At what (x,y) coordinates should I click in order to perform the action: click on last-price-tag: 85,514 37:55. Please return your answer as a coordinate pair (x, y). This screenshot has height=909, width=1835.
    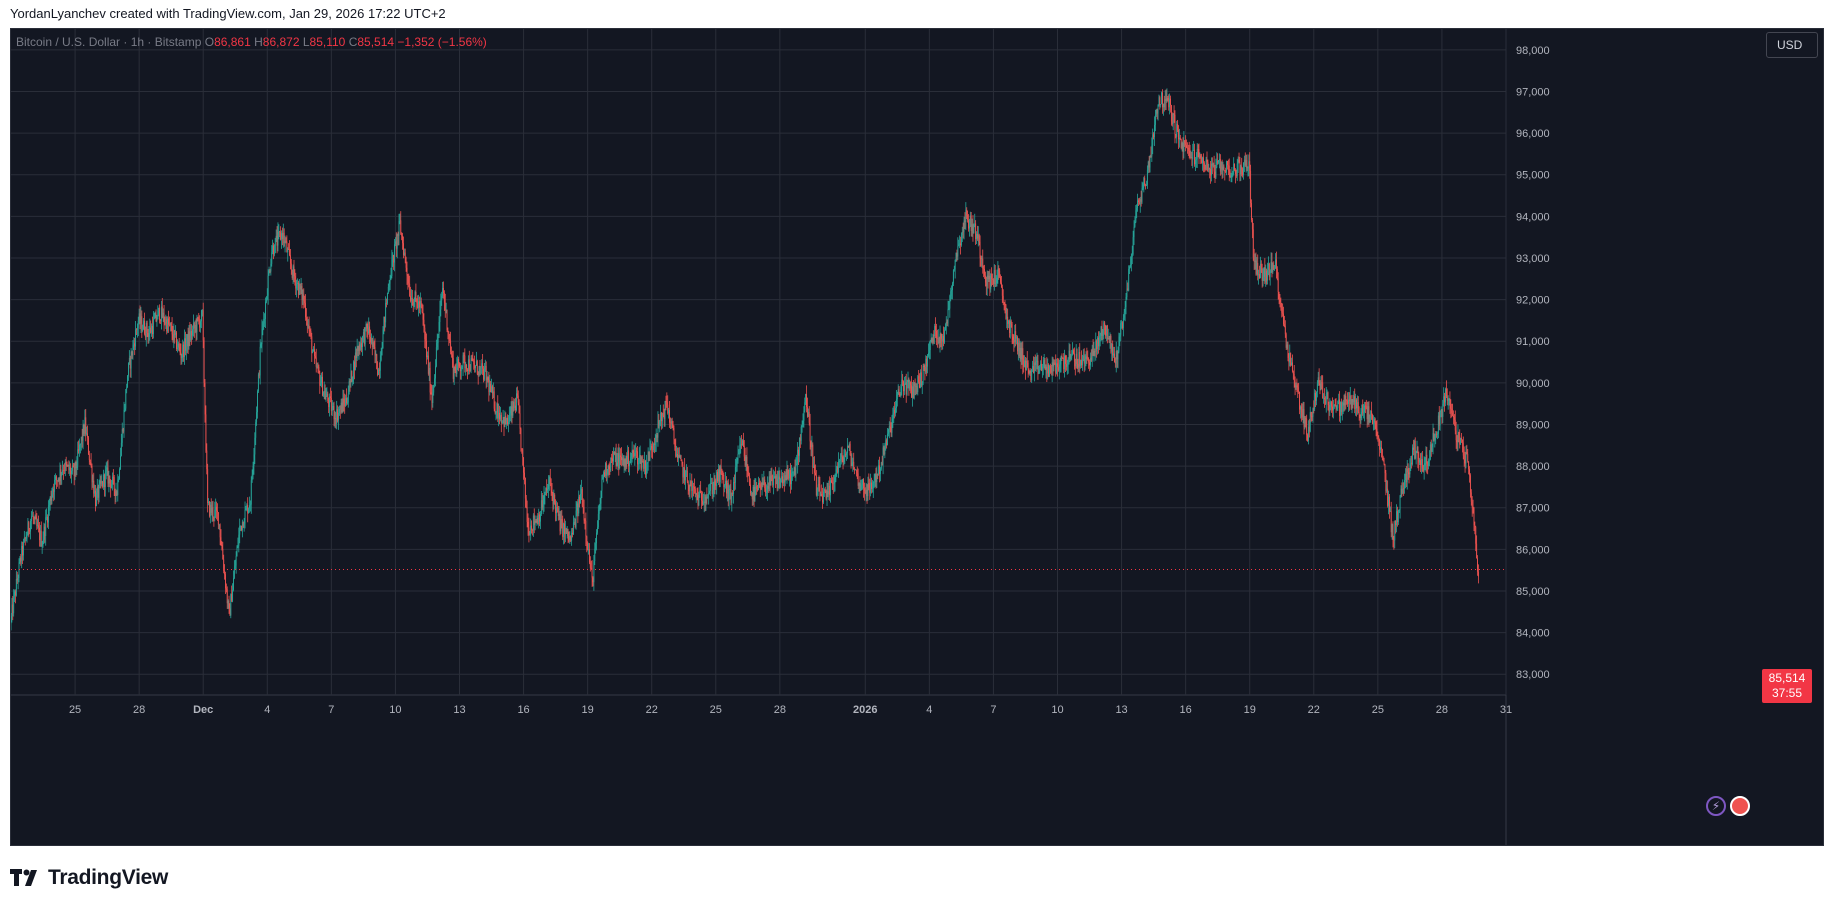
    Looking at the image, I should click on (1787, 686).